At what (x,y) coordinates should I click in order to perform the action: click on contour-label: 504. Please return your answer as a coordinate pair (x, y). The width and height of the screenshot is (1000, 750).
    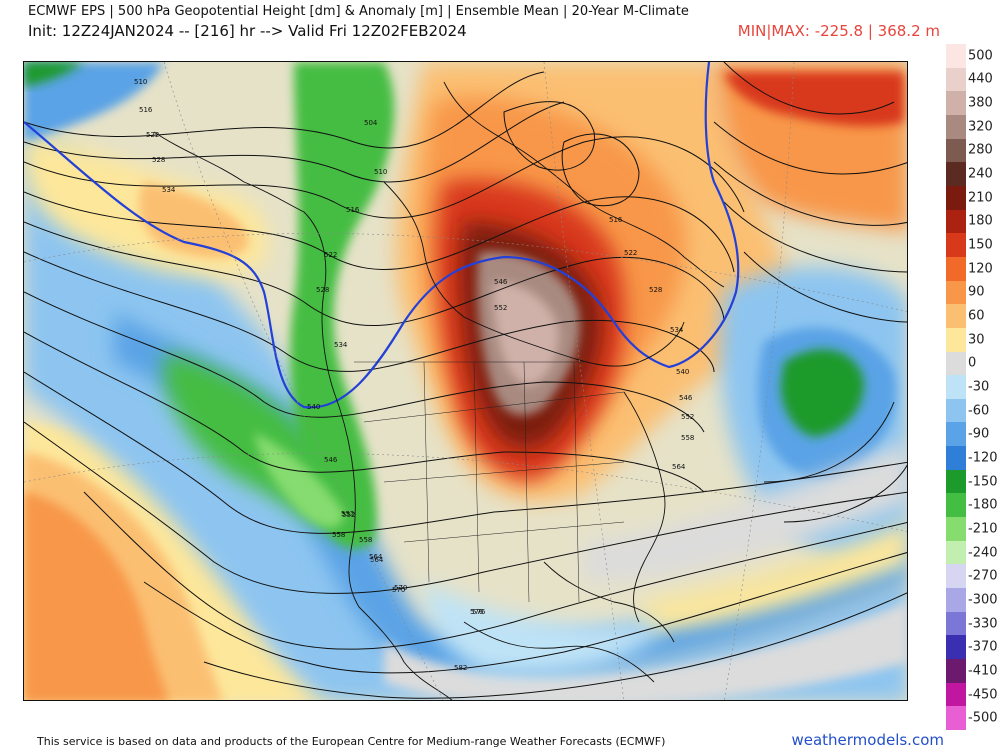
    Looking at the image, I should click on (371, 123).